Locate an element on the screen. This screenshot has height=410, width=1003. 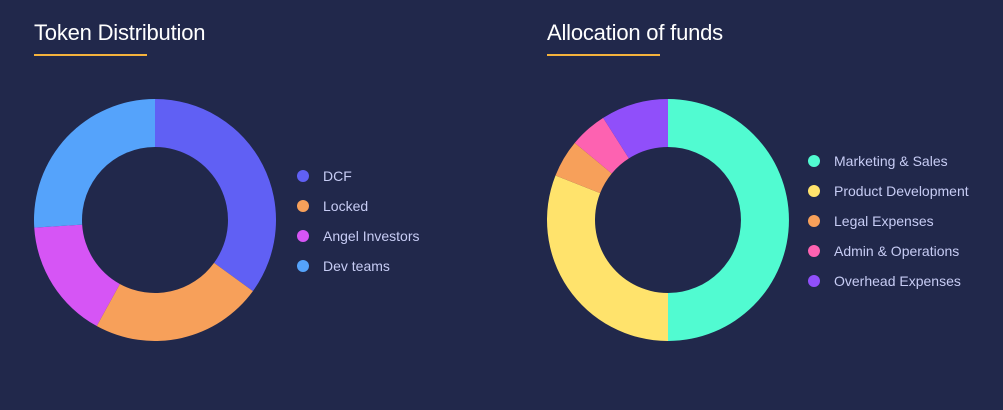
legend-label: Marketing & Sales is located at coordinates (891, 161).